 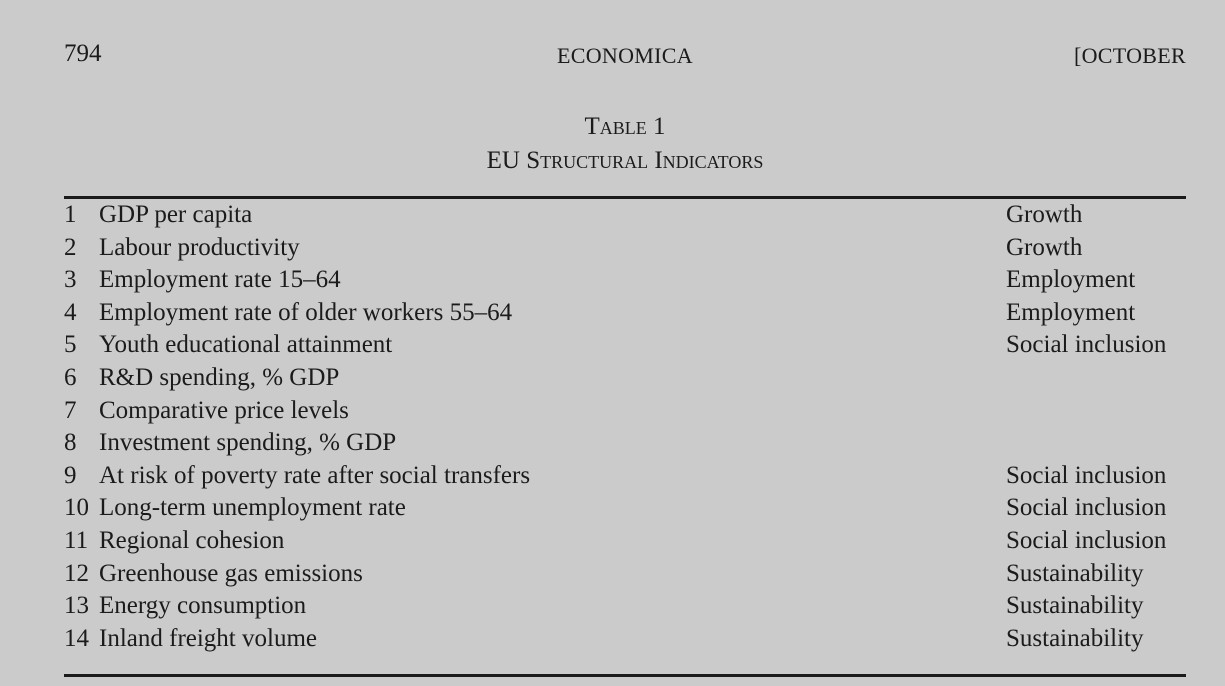 I want to click on row-number: 7, so click(x=70, y=410).